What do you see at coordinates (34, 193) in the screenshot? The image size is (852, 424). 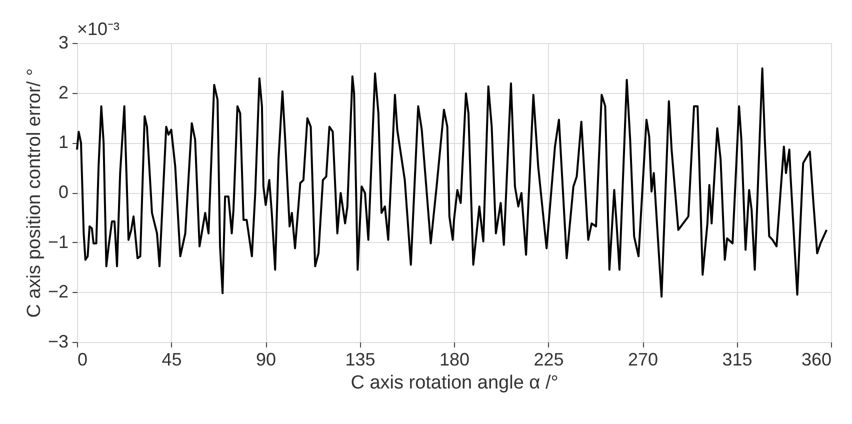 I see `y-axis-title: C axis position control error/ °` at bounding box center [34, 193].